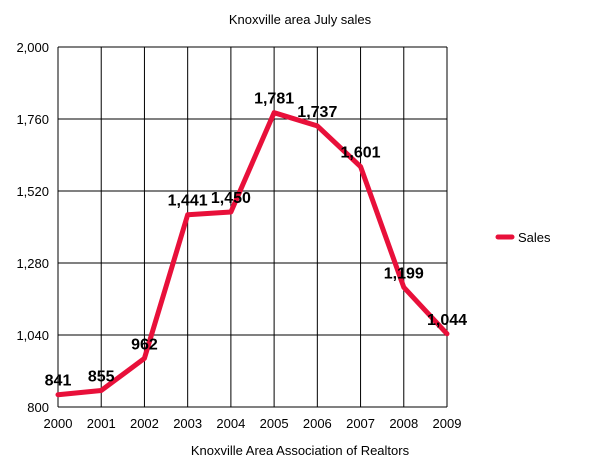  What do you see at coordinates (317, 112) in the screenshot?
I see `data-label: 1,737` at bounding box center [317, 112].